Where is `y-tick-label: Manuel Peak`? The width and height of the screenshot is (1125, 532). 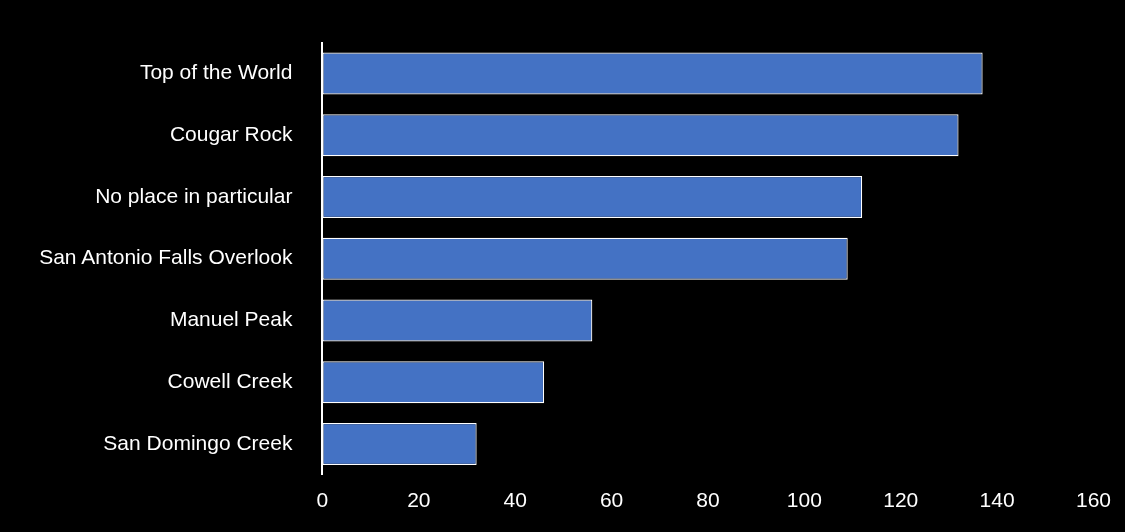
y-tick-label: Manuel Peak is located at coordinates (231, 319).